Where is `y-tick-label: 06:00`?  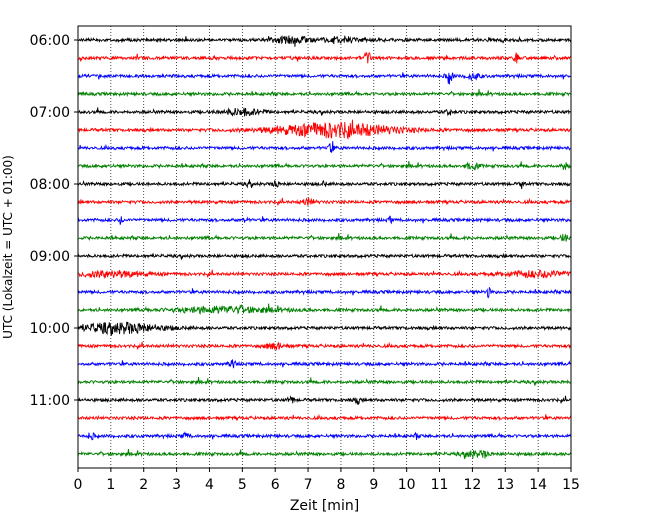 y-tick-label: 06:00 is located at coordinates (50, 41).